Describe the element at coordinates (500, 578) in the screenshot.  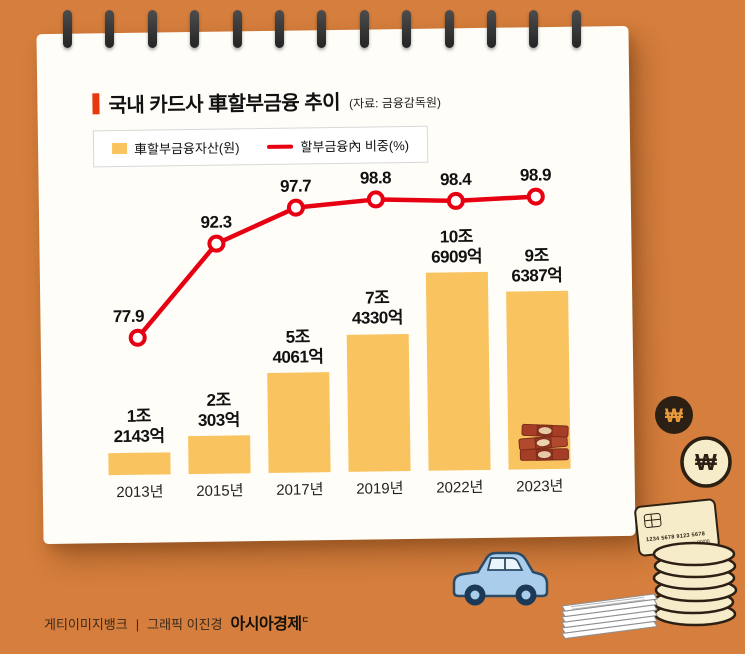
I see `car-icon` at that location.